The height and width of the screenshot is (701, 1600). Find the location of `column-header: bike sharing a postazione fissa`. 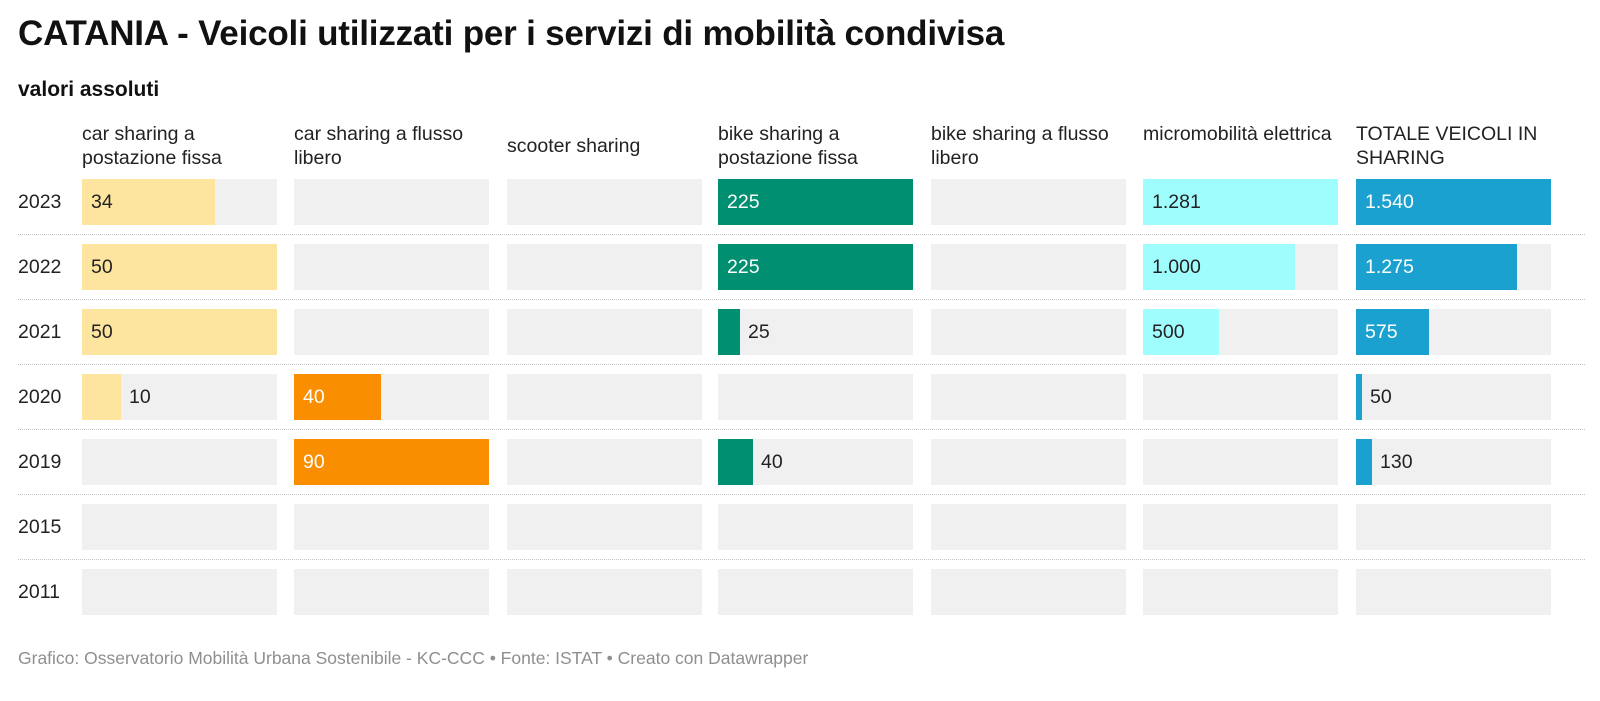

column-header: bike sharing a postazione fissa is located at coordinates (788, 146).